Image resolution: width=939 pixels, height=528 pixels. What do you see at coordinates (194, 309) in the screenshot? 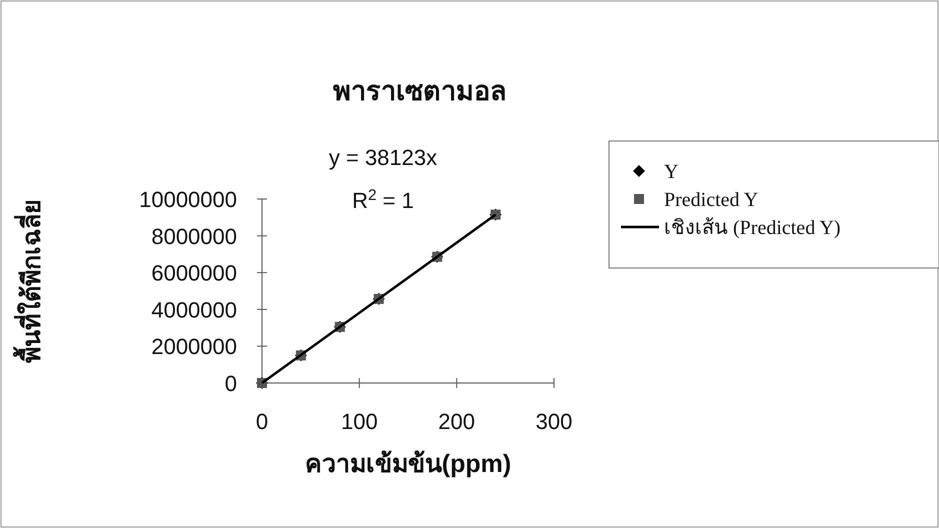
I see `y-tick-label: 4000000` at bounding box center [194, 309].